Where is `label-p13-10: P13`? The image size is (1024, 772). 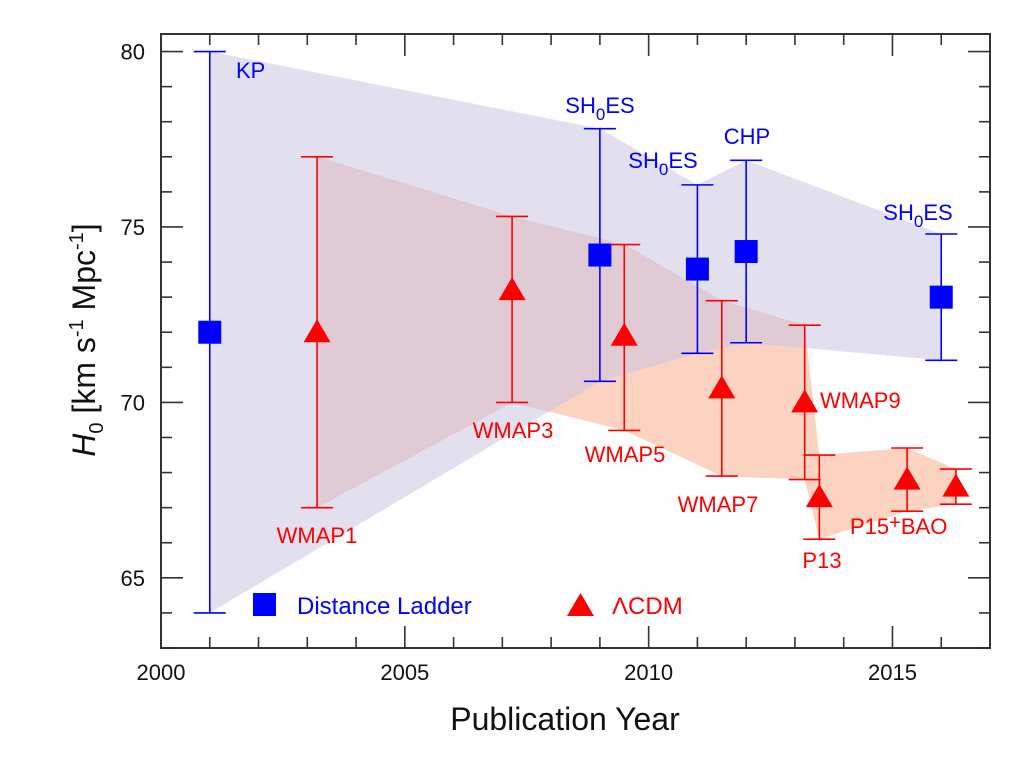
label-p13-10: P13 is located at coordinates (821, 560).